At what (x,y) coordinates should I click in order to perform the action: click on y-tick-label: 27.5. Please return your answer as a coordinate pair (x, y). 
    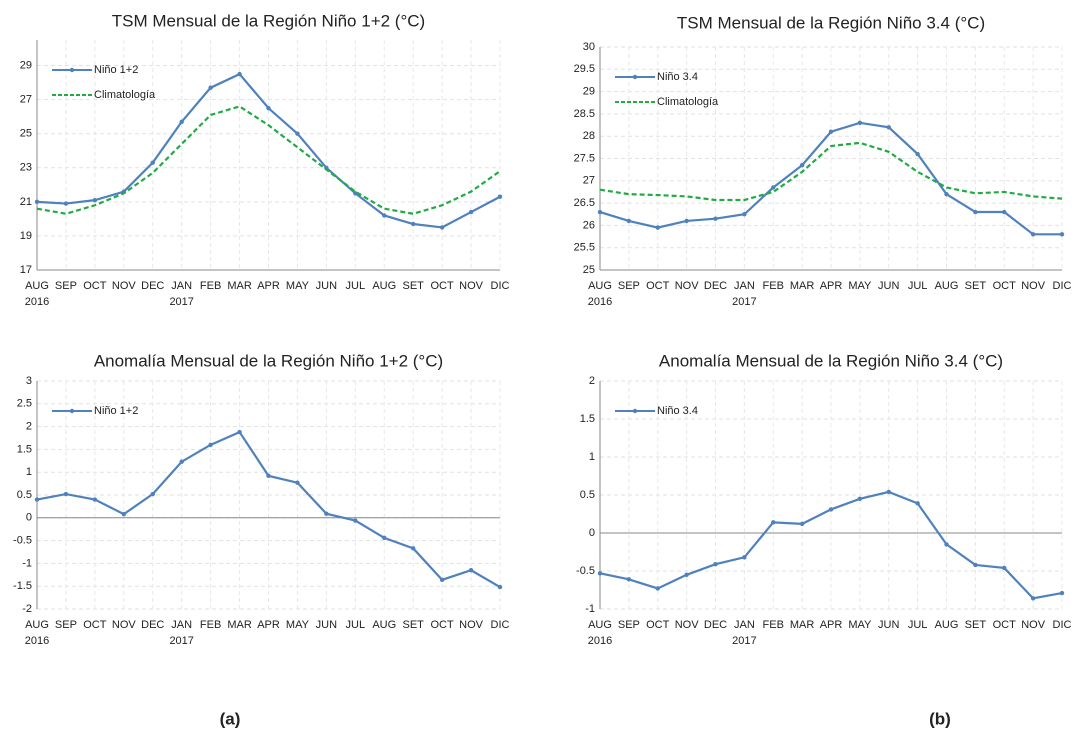
    Looking at the image, I should click on (584, 158).